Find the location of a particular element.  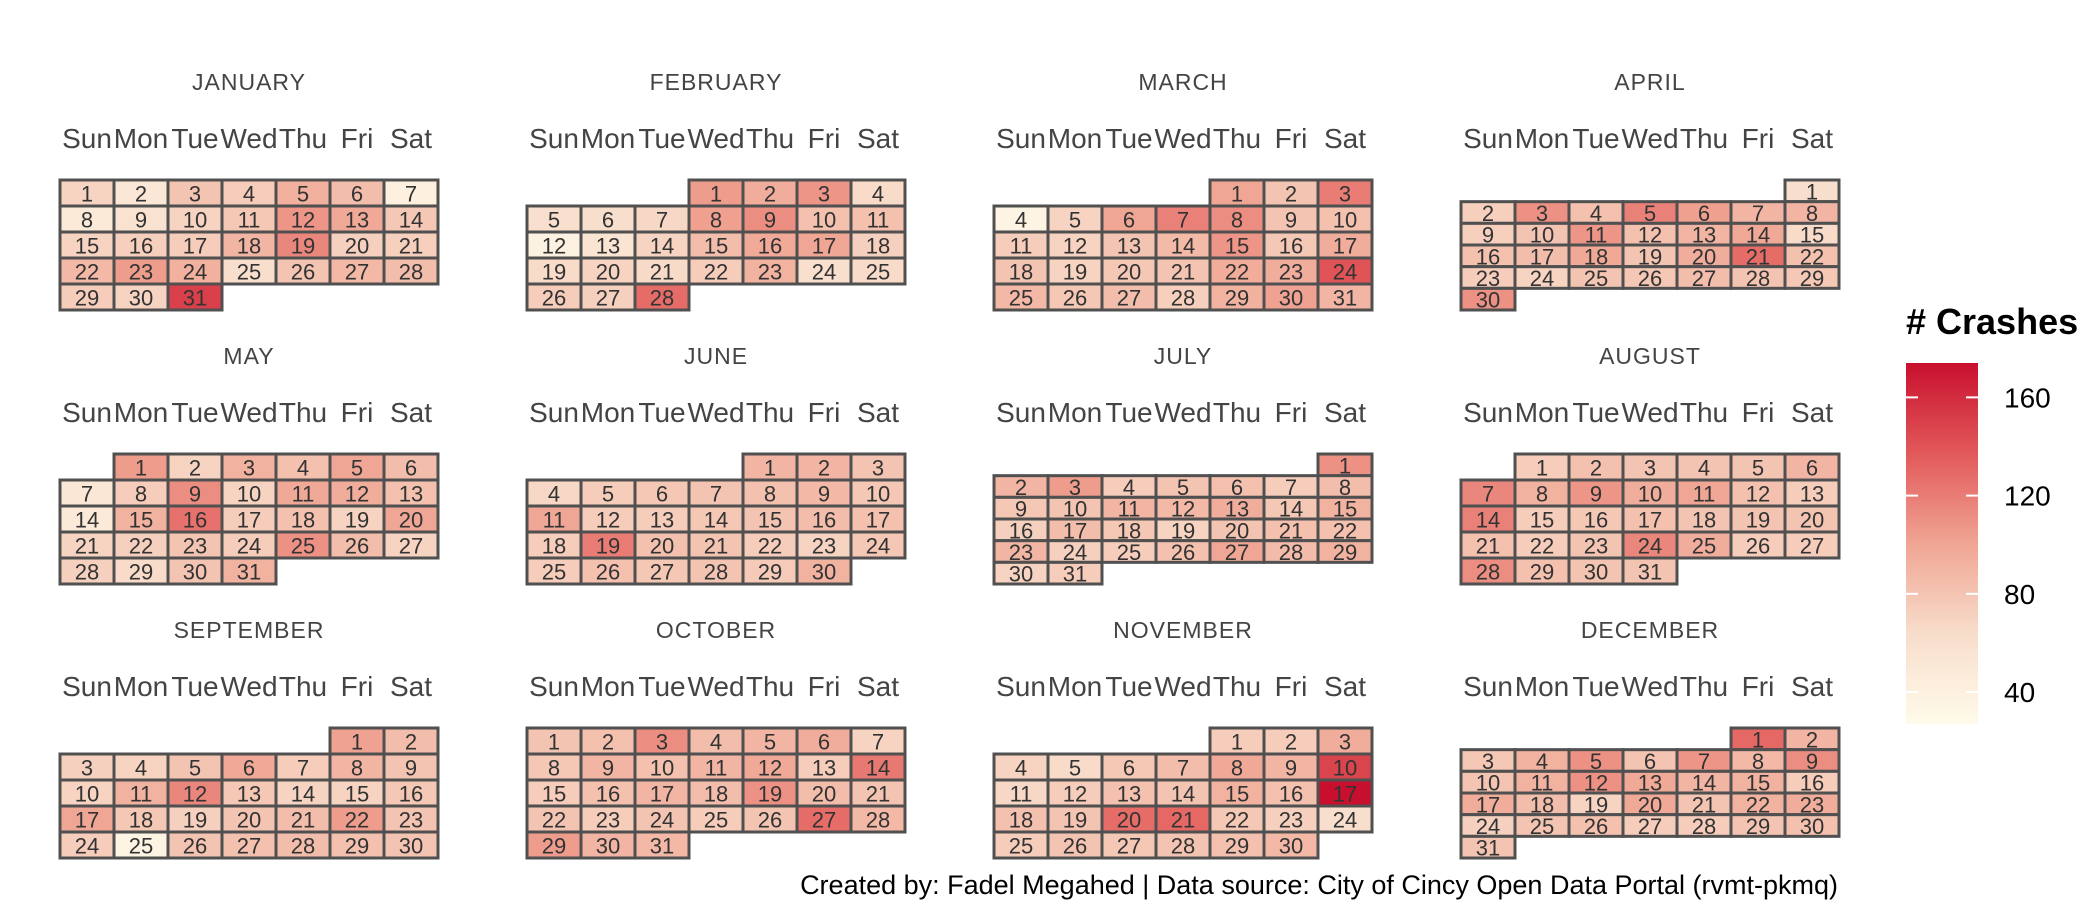

weekday-label: Thu is located at coordinates (1704, 138).